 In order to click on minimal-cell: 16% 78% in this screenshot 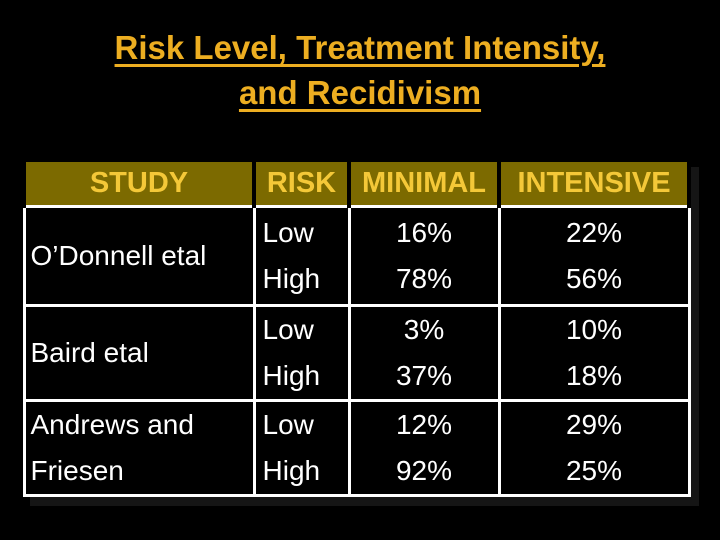, I will do `click(424, 256)`.